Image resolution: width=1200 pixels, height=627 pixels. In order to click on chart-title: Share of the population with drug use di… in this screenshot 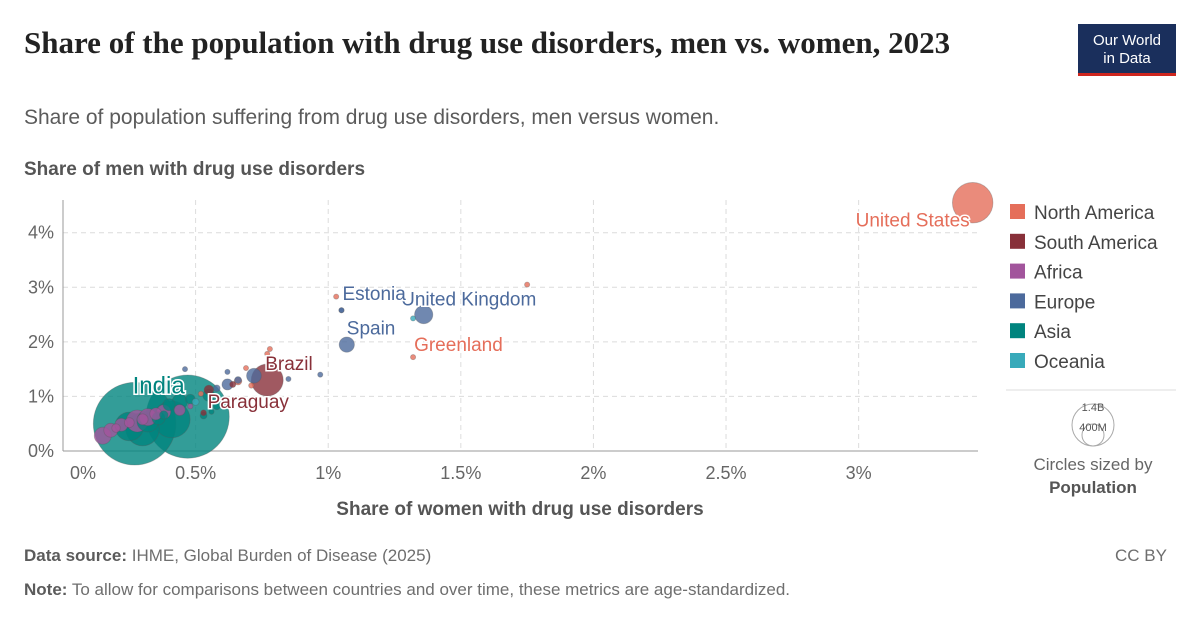, I will do `click(487, 42)`.